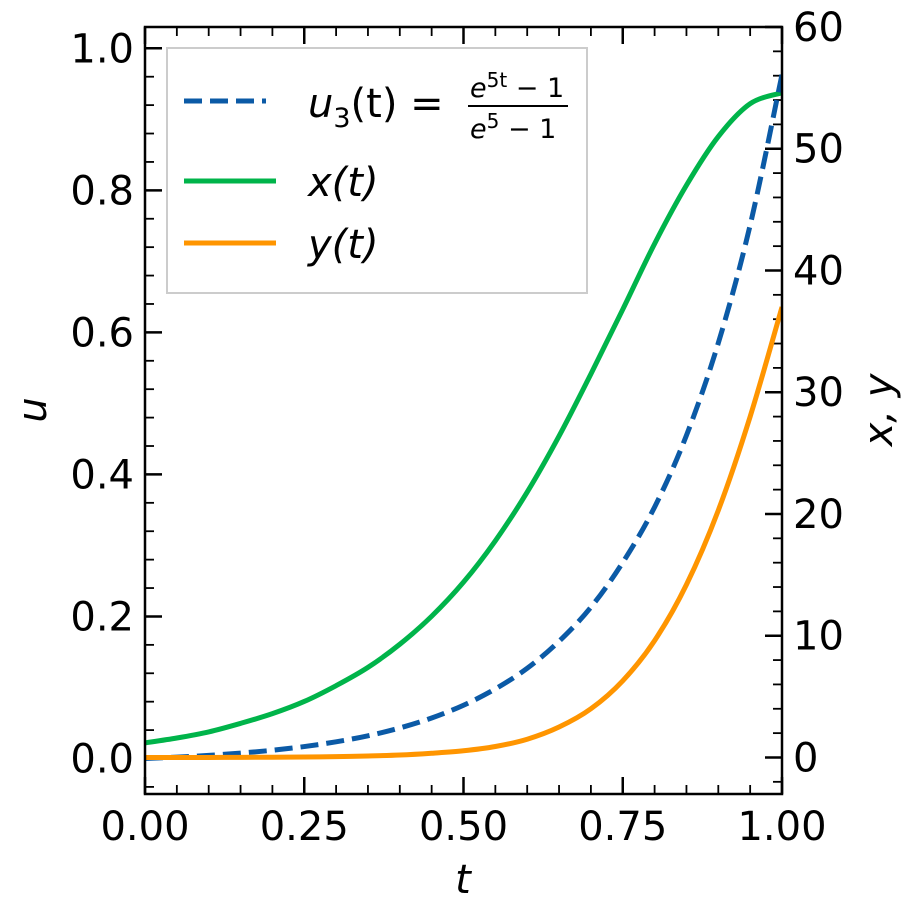 This screenshot has height=911, width=912. Describe the element at coordinates (818, 150) in the screenshot. I see `y2-tick-label: 50` at that location.